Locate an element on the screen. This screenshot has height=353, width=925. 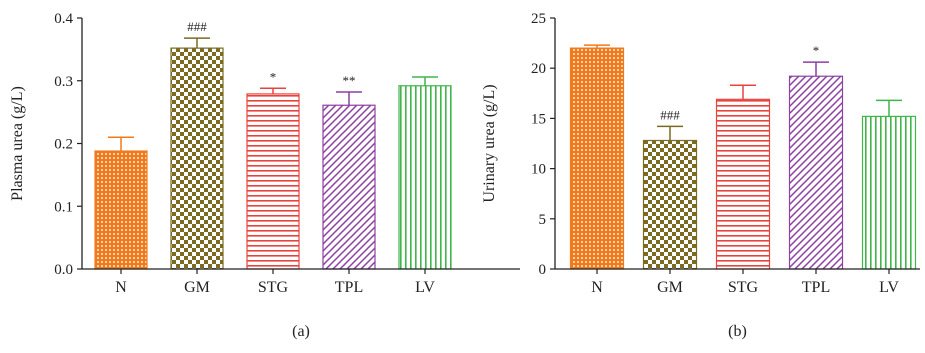
y-tick-label: 5 is located at coordinates (543, 220).